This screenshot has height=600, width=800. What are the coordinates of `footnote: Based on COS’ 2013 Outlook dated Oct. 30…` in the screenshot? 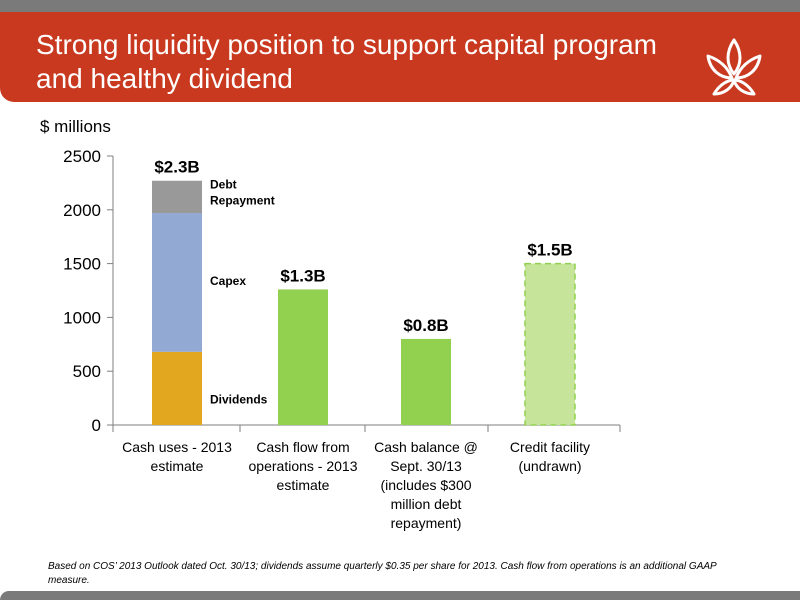 It's located at (382, 573).